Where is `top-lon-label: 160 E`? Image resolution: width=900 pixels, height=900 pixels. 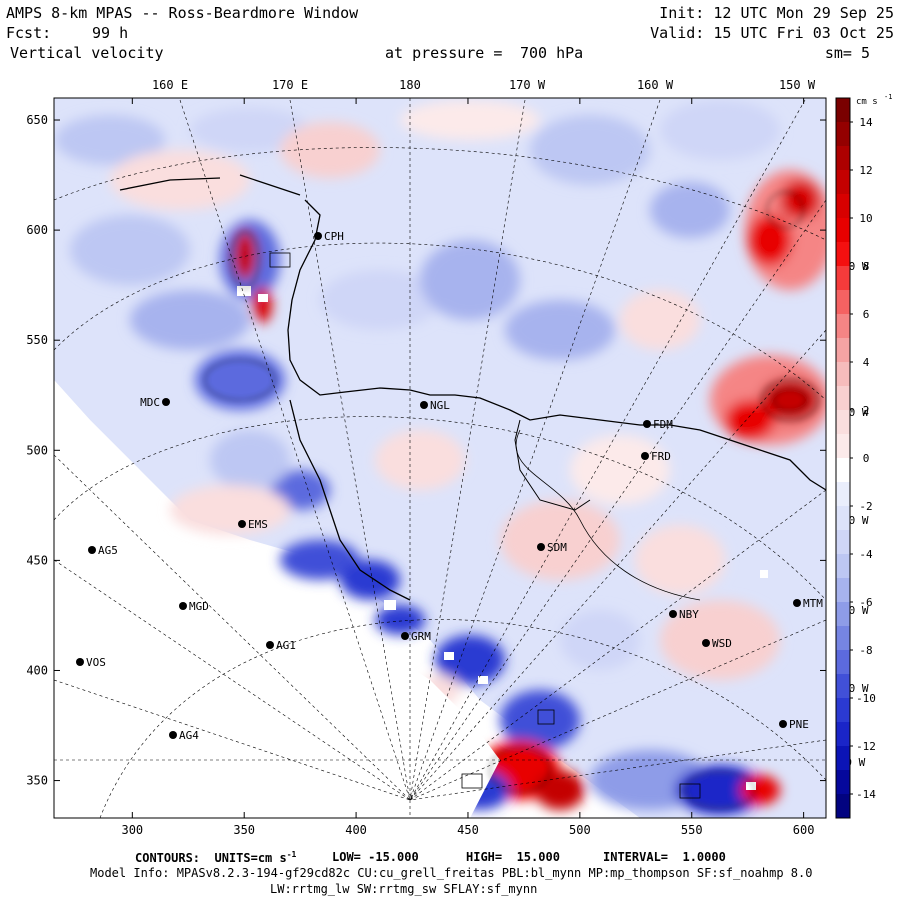
top-lon-label: 160 E is located at coordinates (170, 85).